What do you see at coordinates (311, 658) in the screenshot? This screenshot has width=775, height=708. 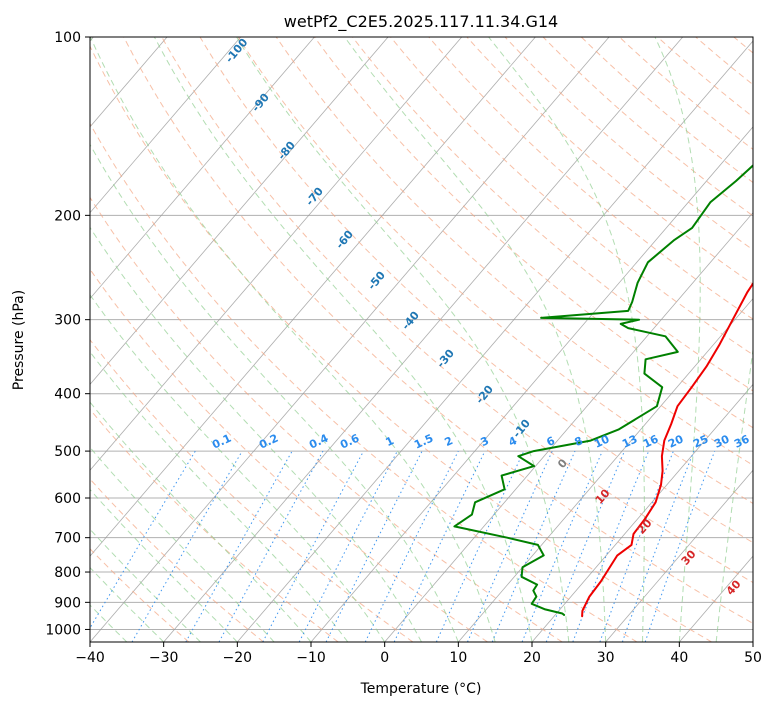 I see `x-tick-label: −10` at bounding box center [311, 658].